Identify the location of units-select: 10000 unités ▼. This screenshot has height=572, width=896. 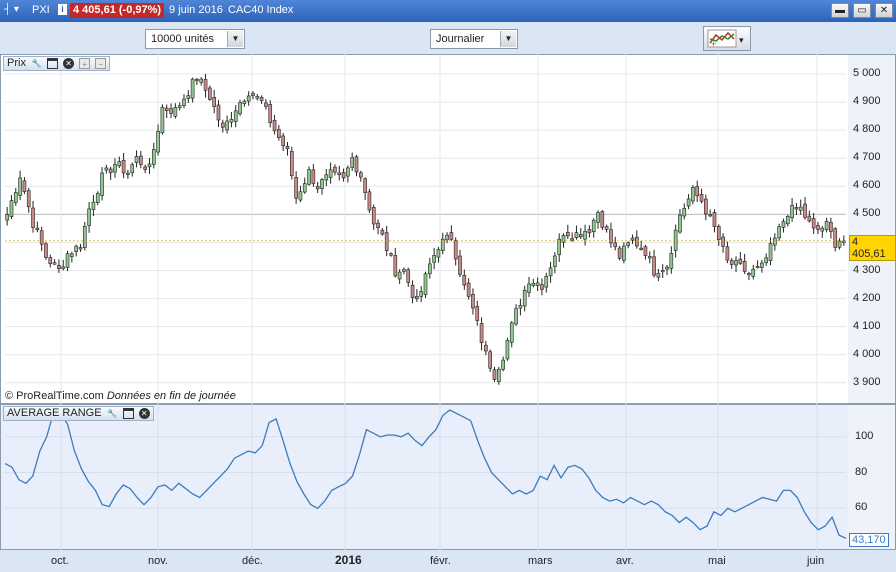
(195, 39).